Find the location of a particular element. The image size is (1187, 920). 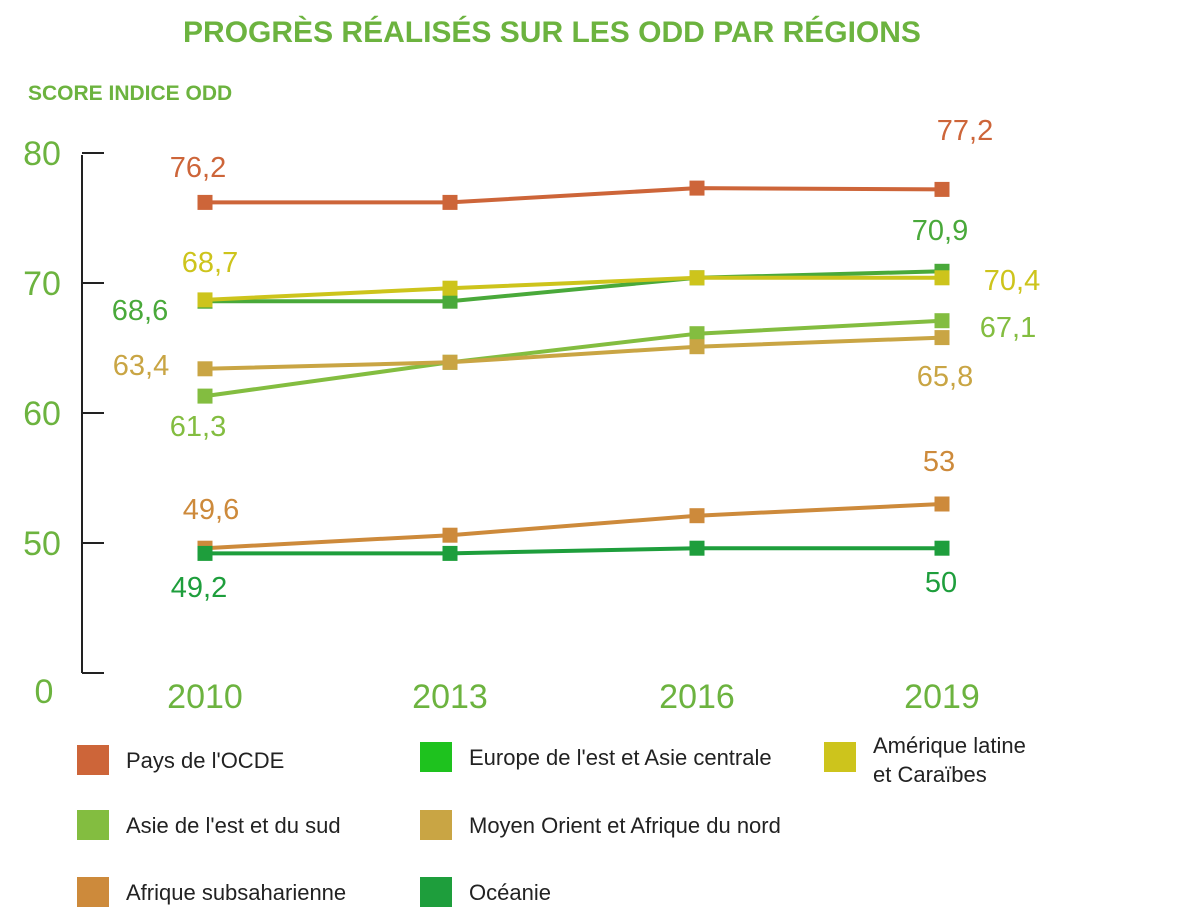

x-tick-label: 2019 is located at coordinates (942, 697).